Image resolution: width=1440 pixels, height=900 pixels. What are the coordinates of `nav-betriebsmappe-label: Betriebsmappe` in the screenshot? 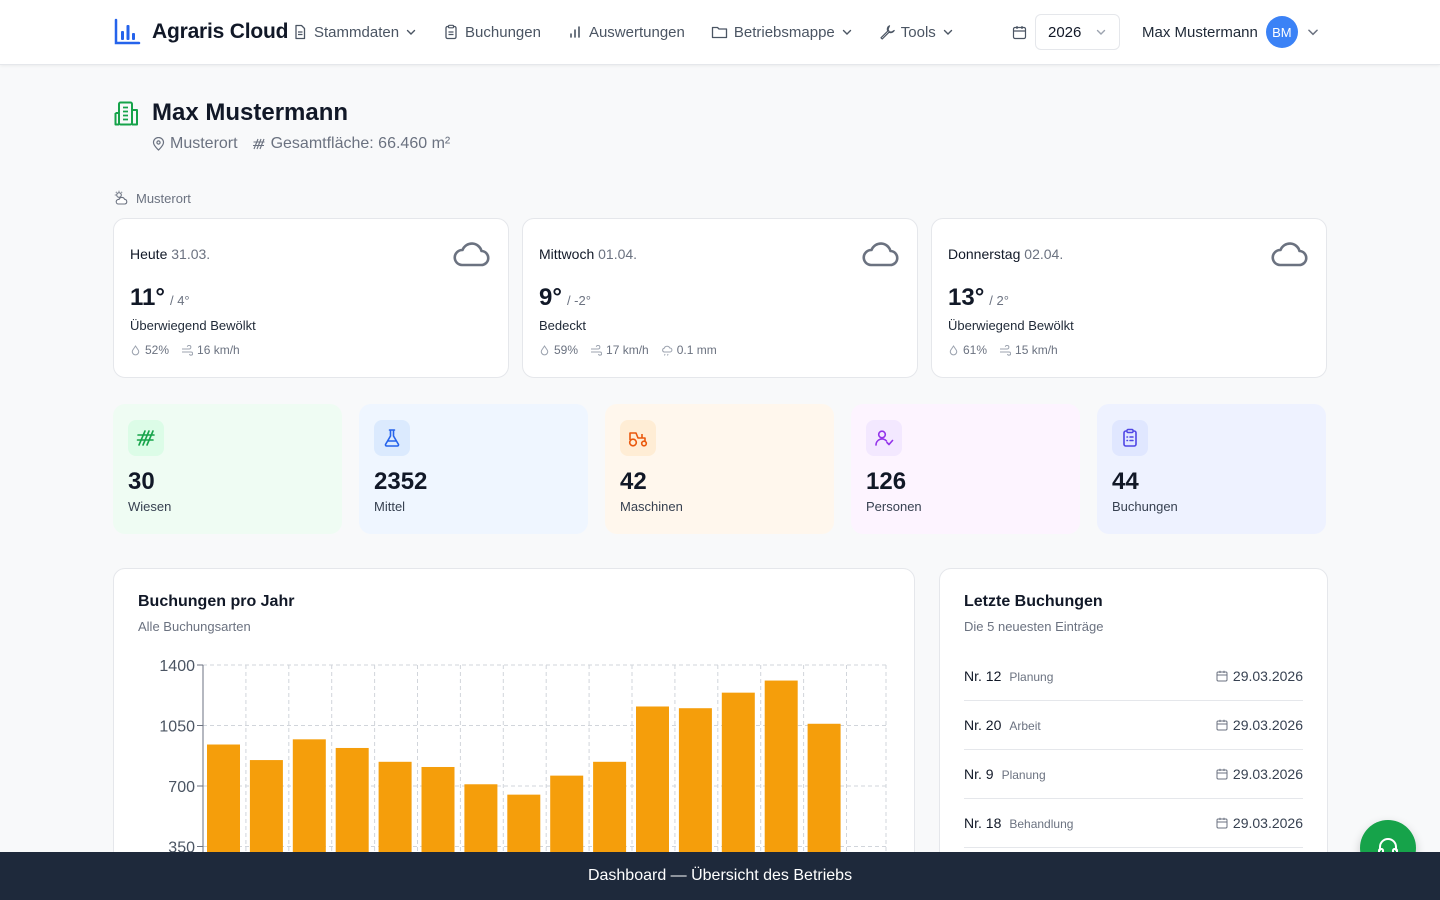 It's located at (784, 32).